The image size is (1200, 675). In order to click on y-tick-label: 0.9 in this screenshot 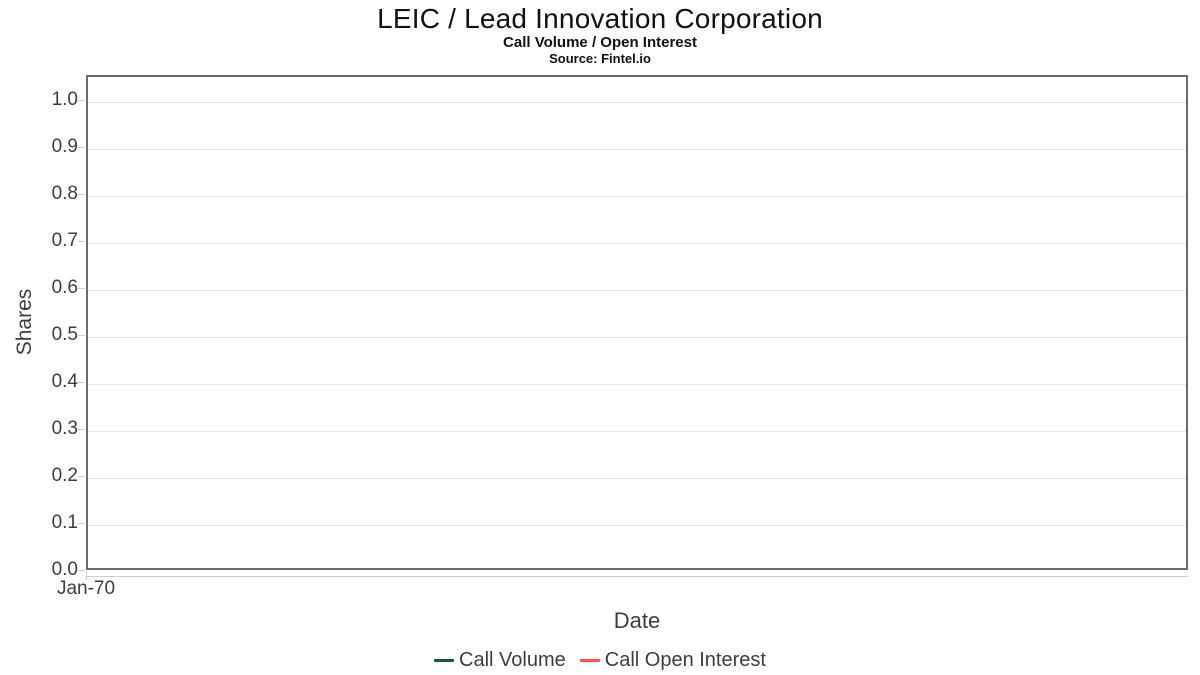, I will do `click(64, 146)`.